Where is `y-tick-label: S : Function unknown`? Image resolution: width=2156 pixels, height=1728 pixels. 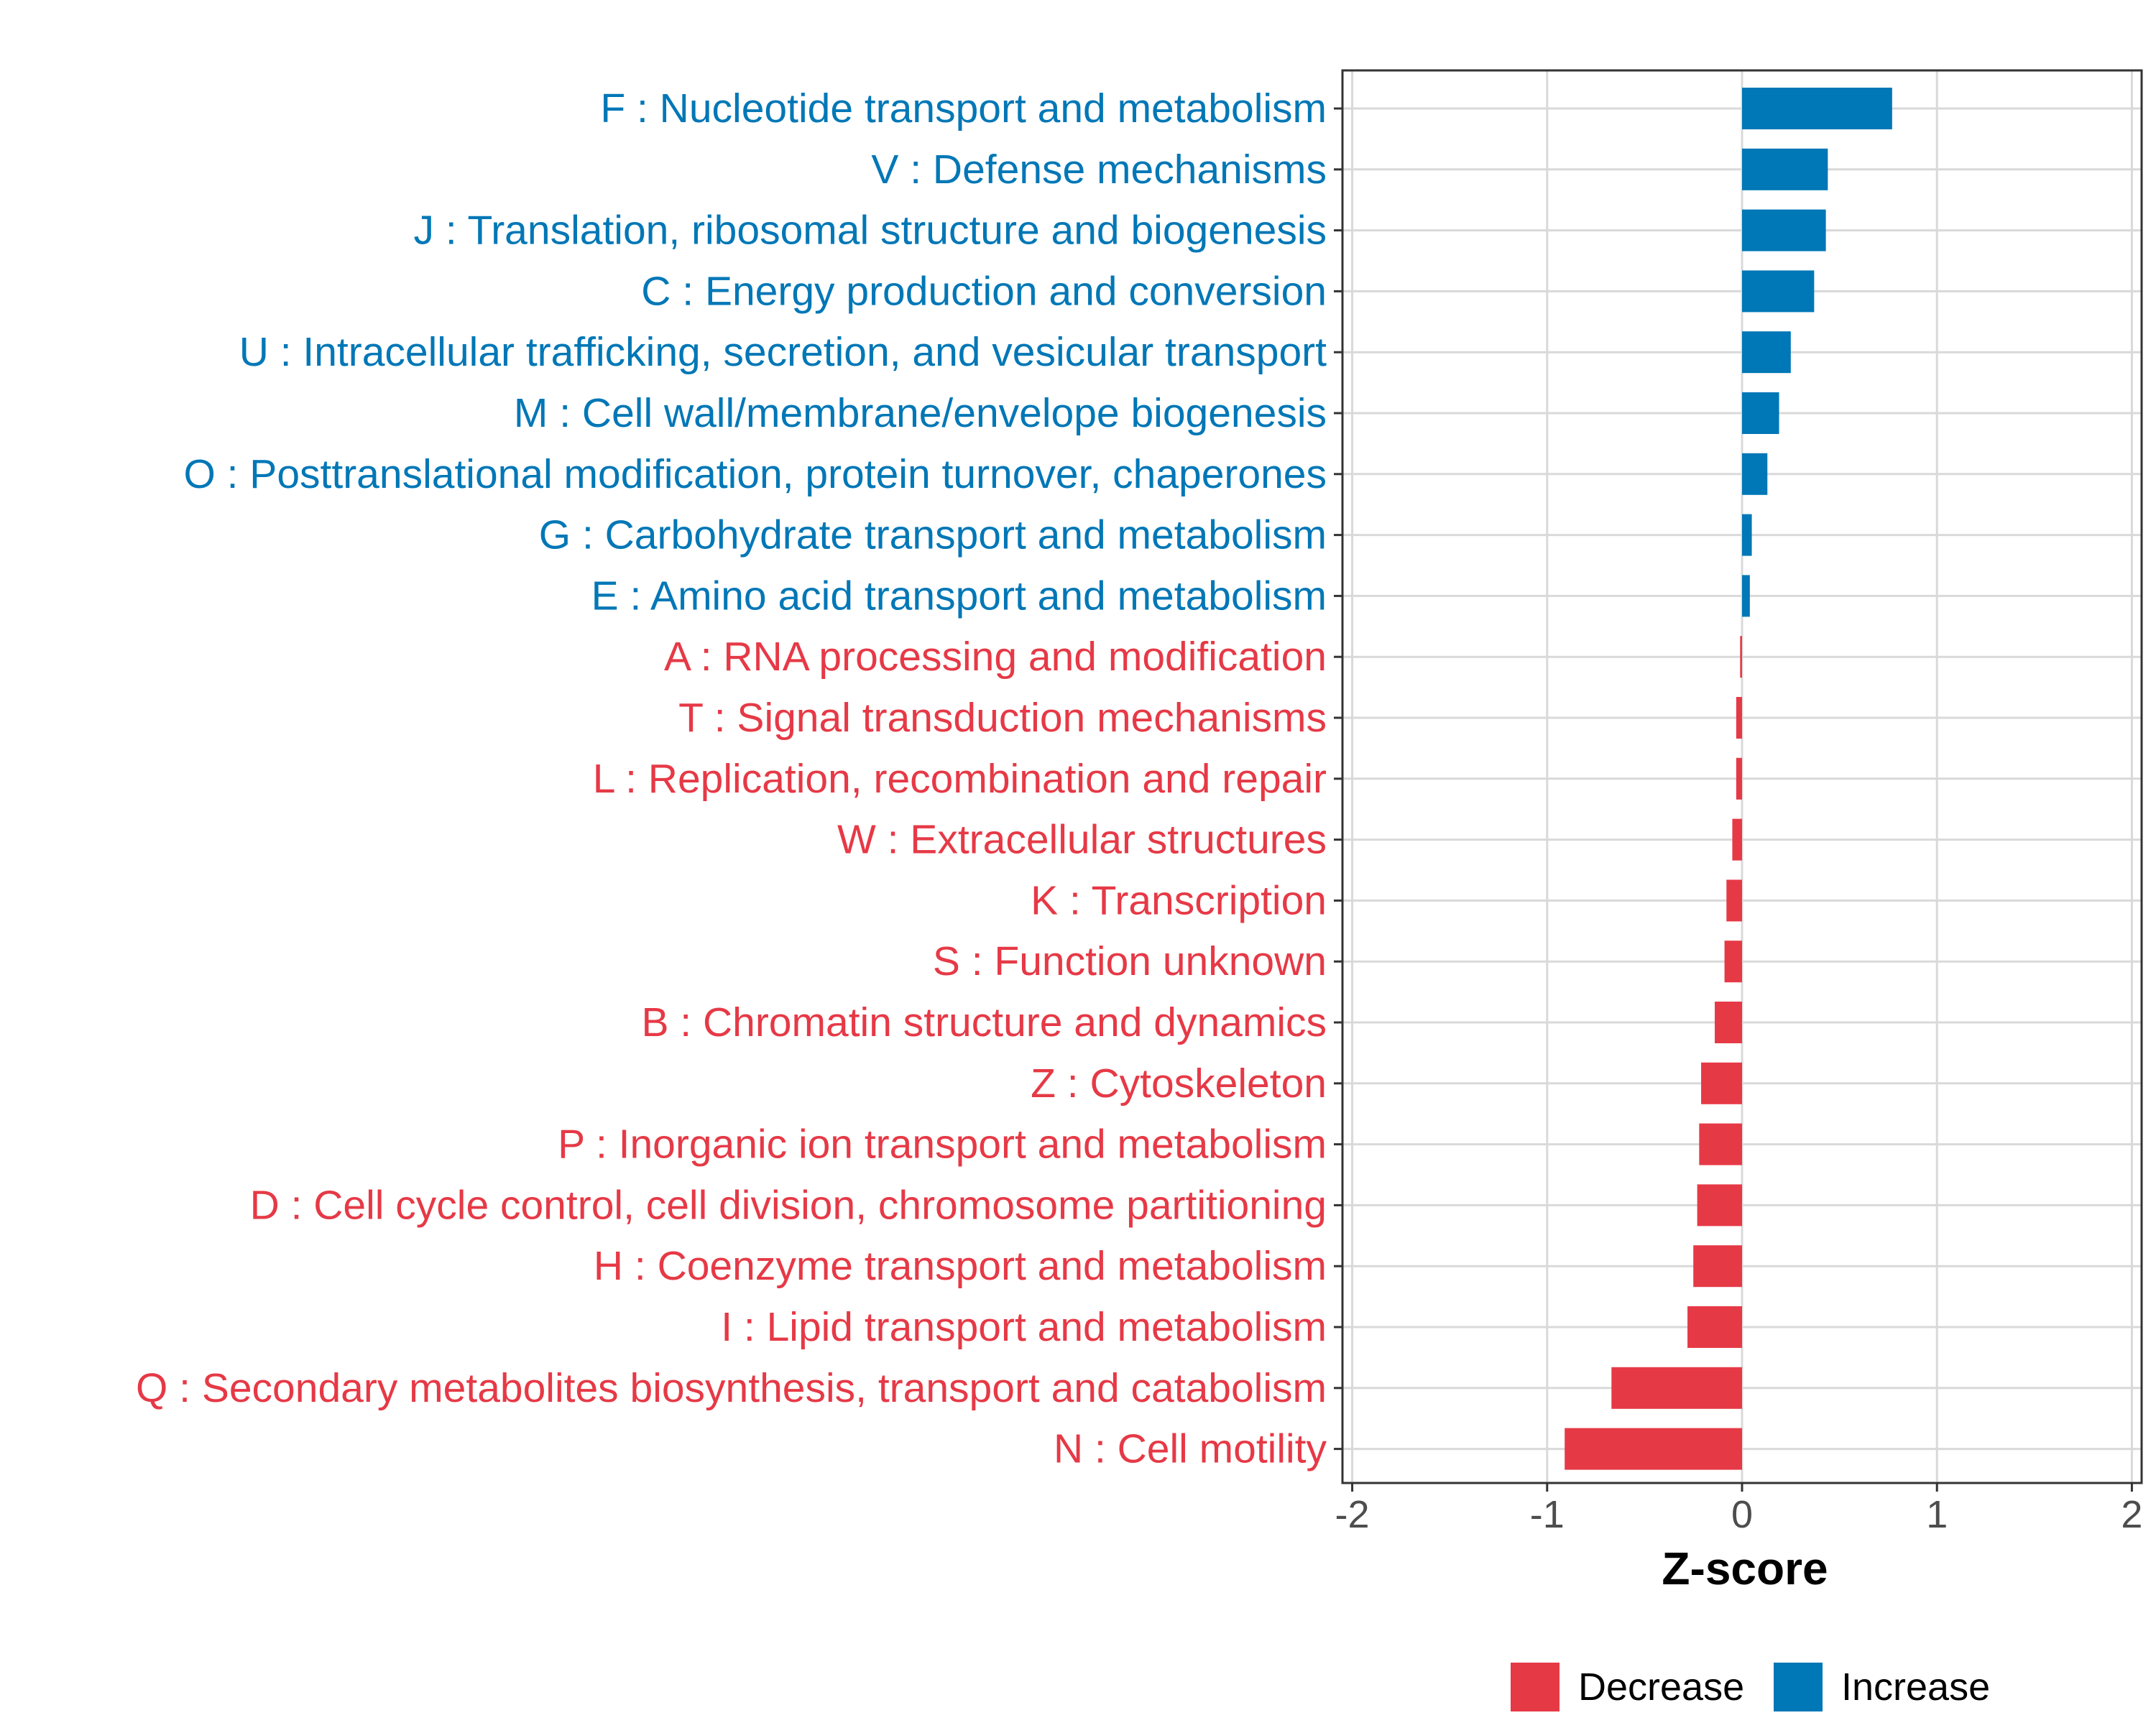
y-tick-label: S : Function unknown is located at coordinates (1130, 961).